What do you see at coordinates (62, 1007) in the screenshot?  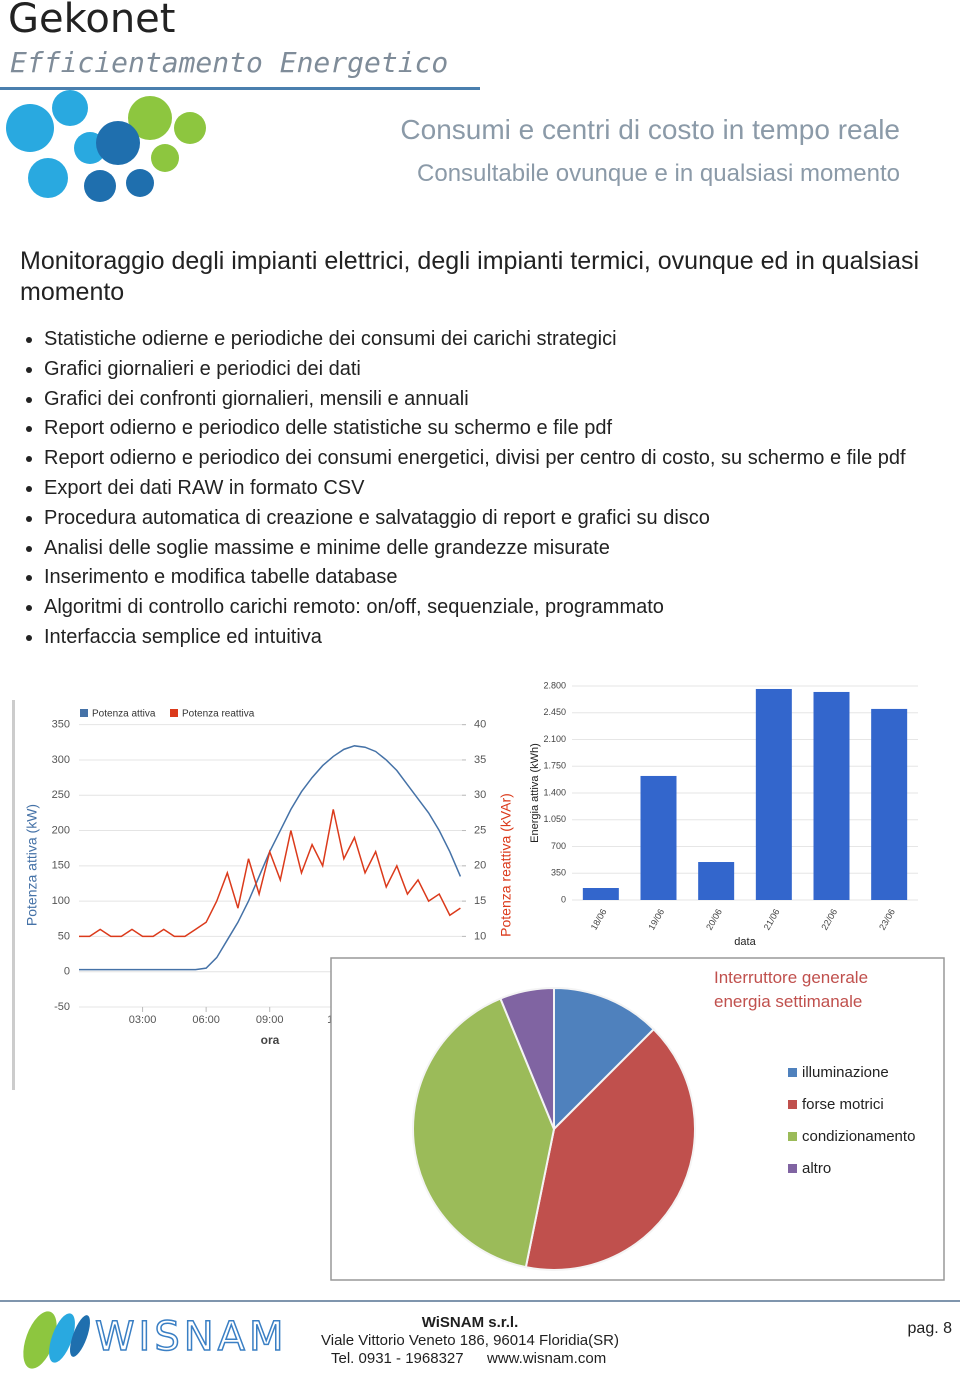 I see `y-tick-label: -50` at bounding box center [62, 1007].